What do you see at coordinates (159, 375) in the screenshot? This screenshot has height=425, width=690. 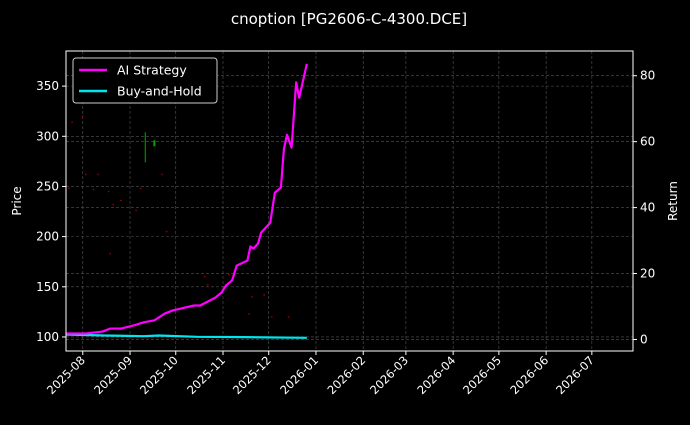 I see `x-tick-label: 2025-10` at bounding box center [159, 375].